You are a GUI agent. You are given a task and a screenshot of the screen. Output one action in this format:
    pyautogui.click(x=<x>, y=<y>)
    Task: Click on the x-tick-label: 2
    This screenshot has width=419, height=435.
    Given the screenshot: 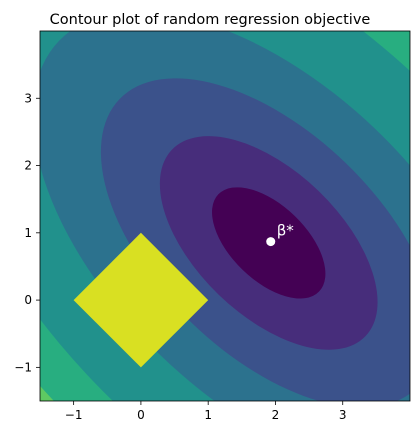 What is the action you would take?
    pyautogui.click(x=276, y=415)
    